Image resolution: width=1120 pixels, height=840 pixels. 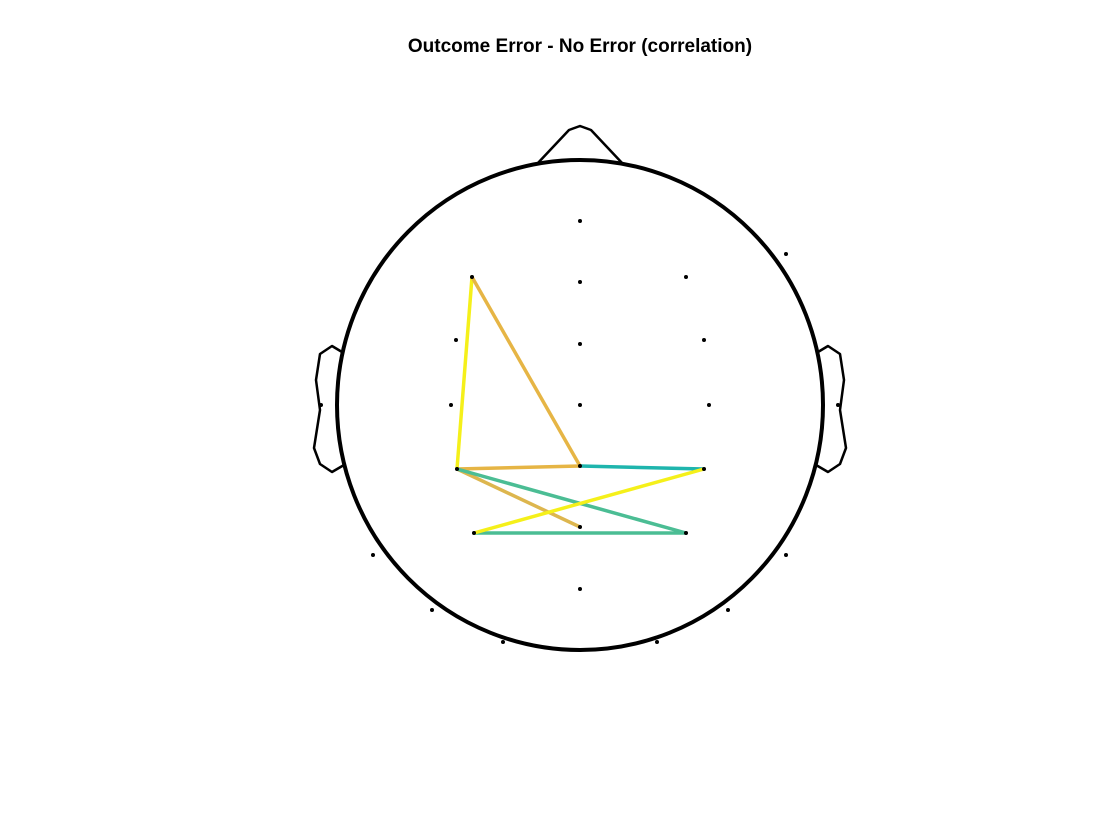 I want to click on electrode-e18, so click(x=474, y=533).